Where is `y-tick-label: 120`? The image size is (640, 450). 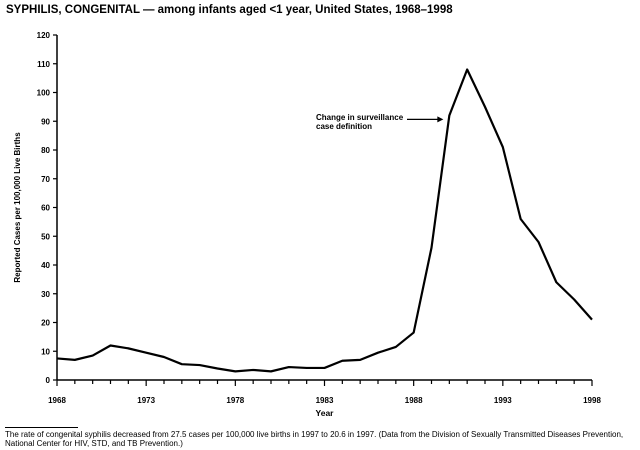
y-tick-label: 120 is located at coordinates (44, 35).